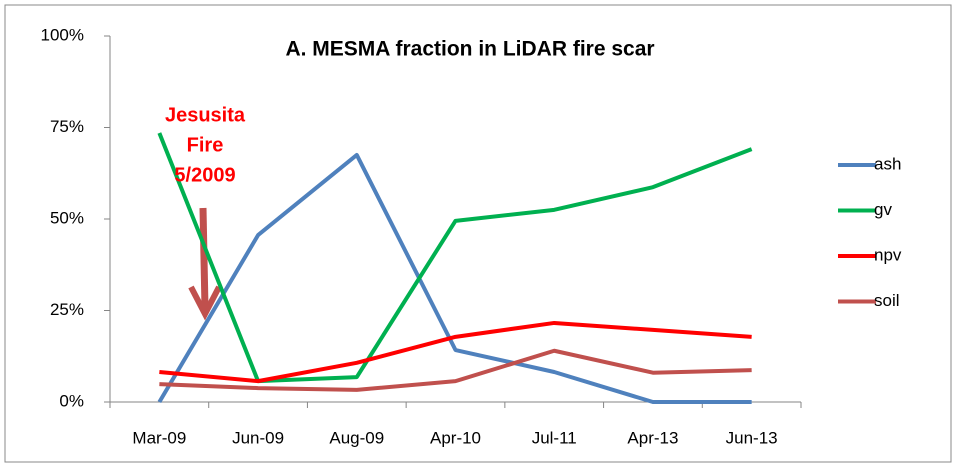 This screenshot has width=957, height=468. Describe the element at coordinates (67, 309) in the screenshot. I see `y-tick-label: 25%` at that location.